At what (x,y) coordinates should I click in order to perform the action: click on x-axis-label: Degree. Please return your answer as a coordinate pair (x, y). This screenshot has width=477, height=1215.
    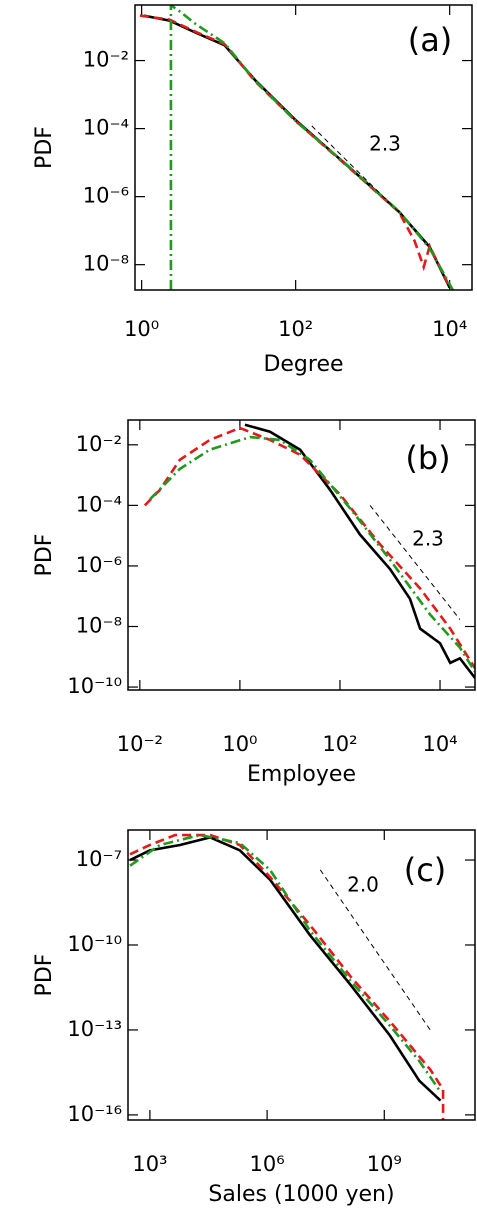
    Looking at the image, I should click on (303, 364).